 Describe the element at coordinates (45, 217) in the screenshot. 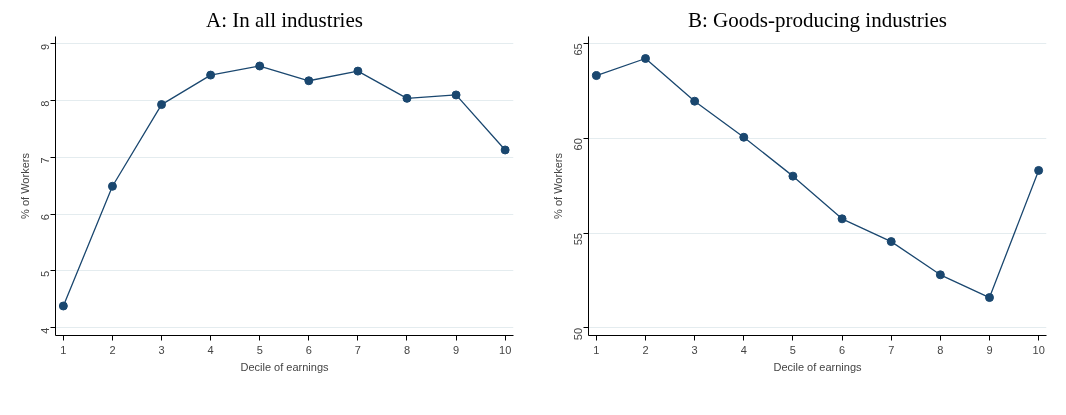

I see `y-tick-label: 6` at that location.